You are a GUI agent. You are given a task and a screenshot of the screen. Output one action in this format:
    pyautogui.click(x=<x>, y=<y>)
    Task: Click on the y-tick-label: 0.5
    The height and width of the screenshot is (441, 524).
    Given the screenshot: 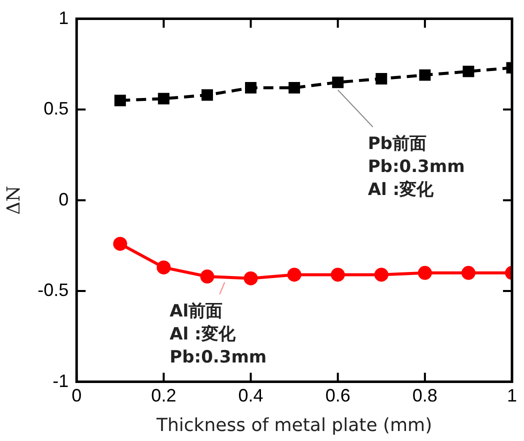 What is the action you would take?
    pyautogui.click(x=56, y=108)
    